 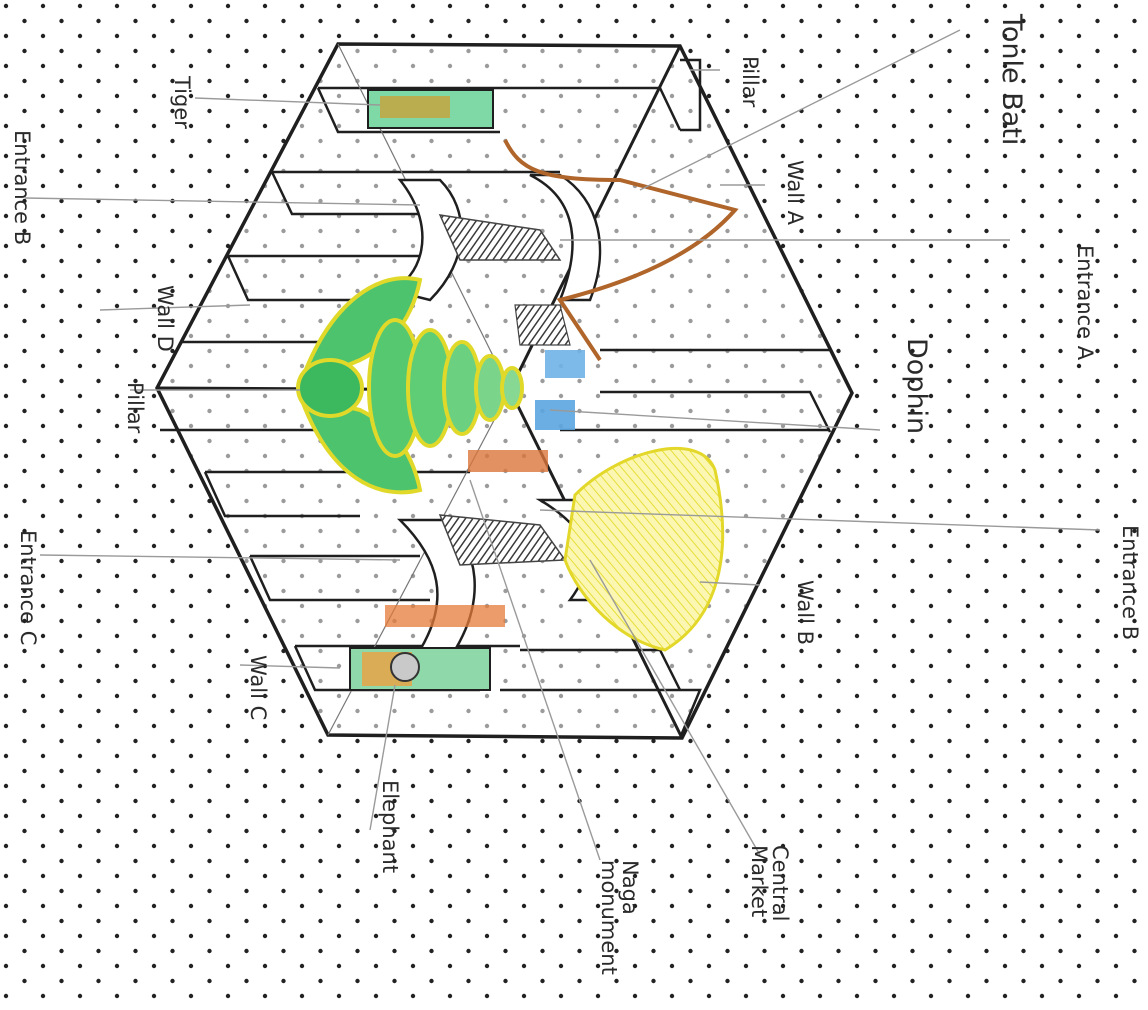 What do you see at coordinates (619, 917) in the screenshot?
I see `naga-monument-label: Naga monument` at bounding box center [619, 917].